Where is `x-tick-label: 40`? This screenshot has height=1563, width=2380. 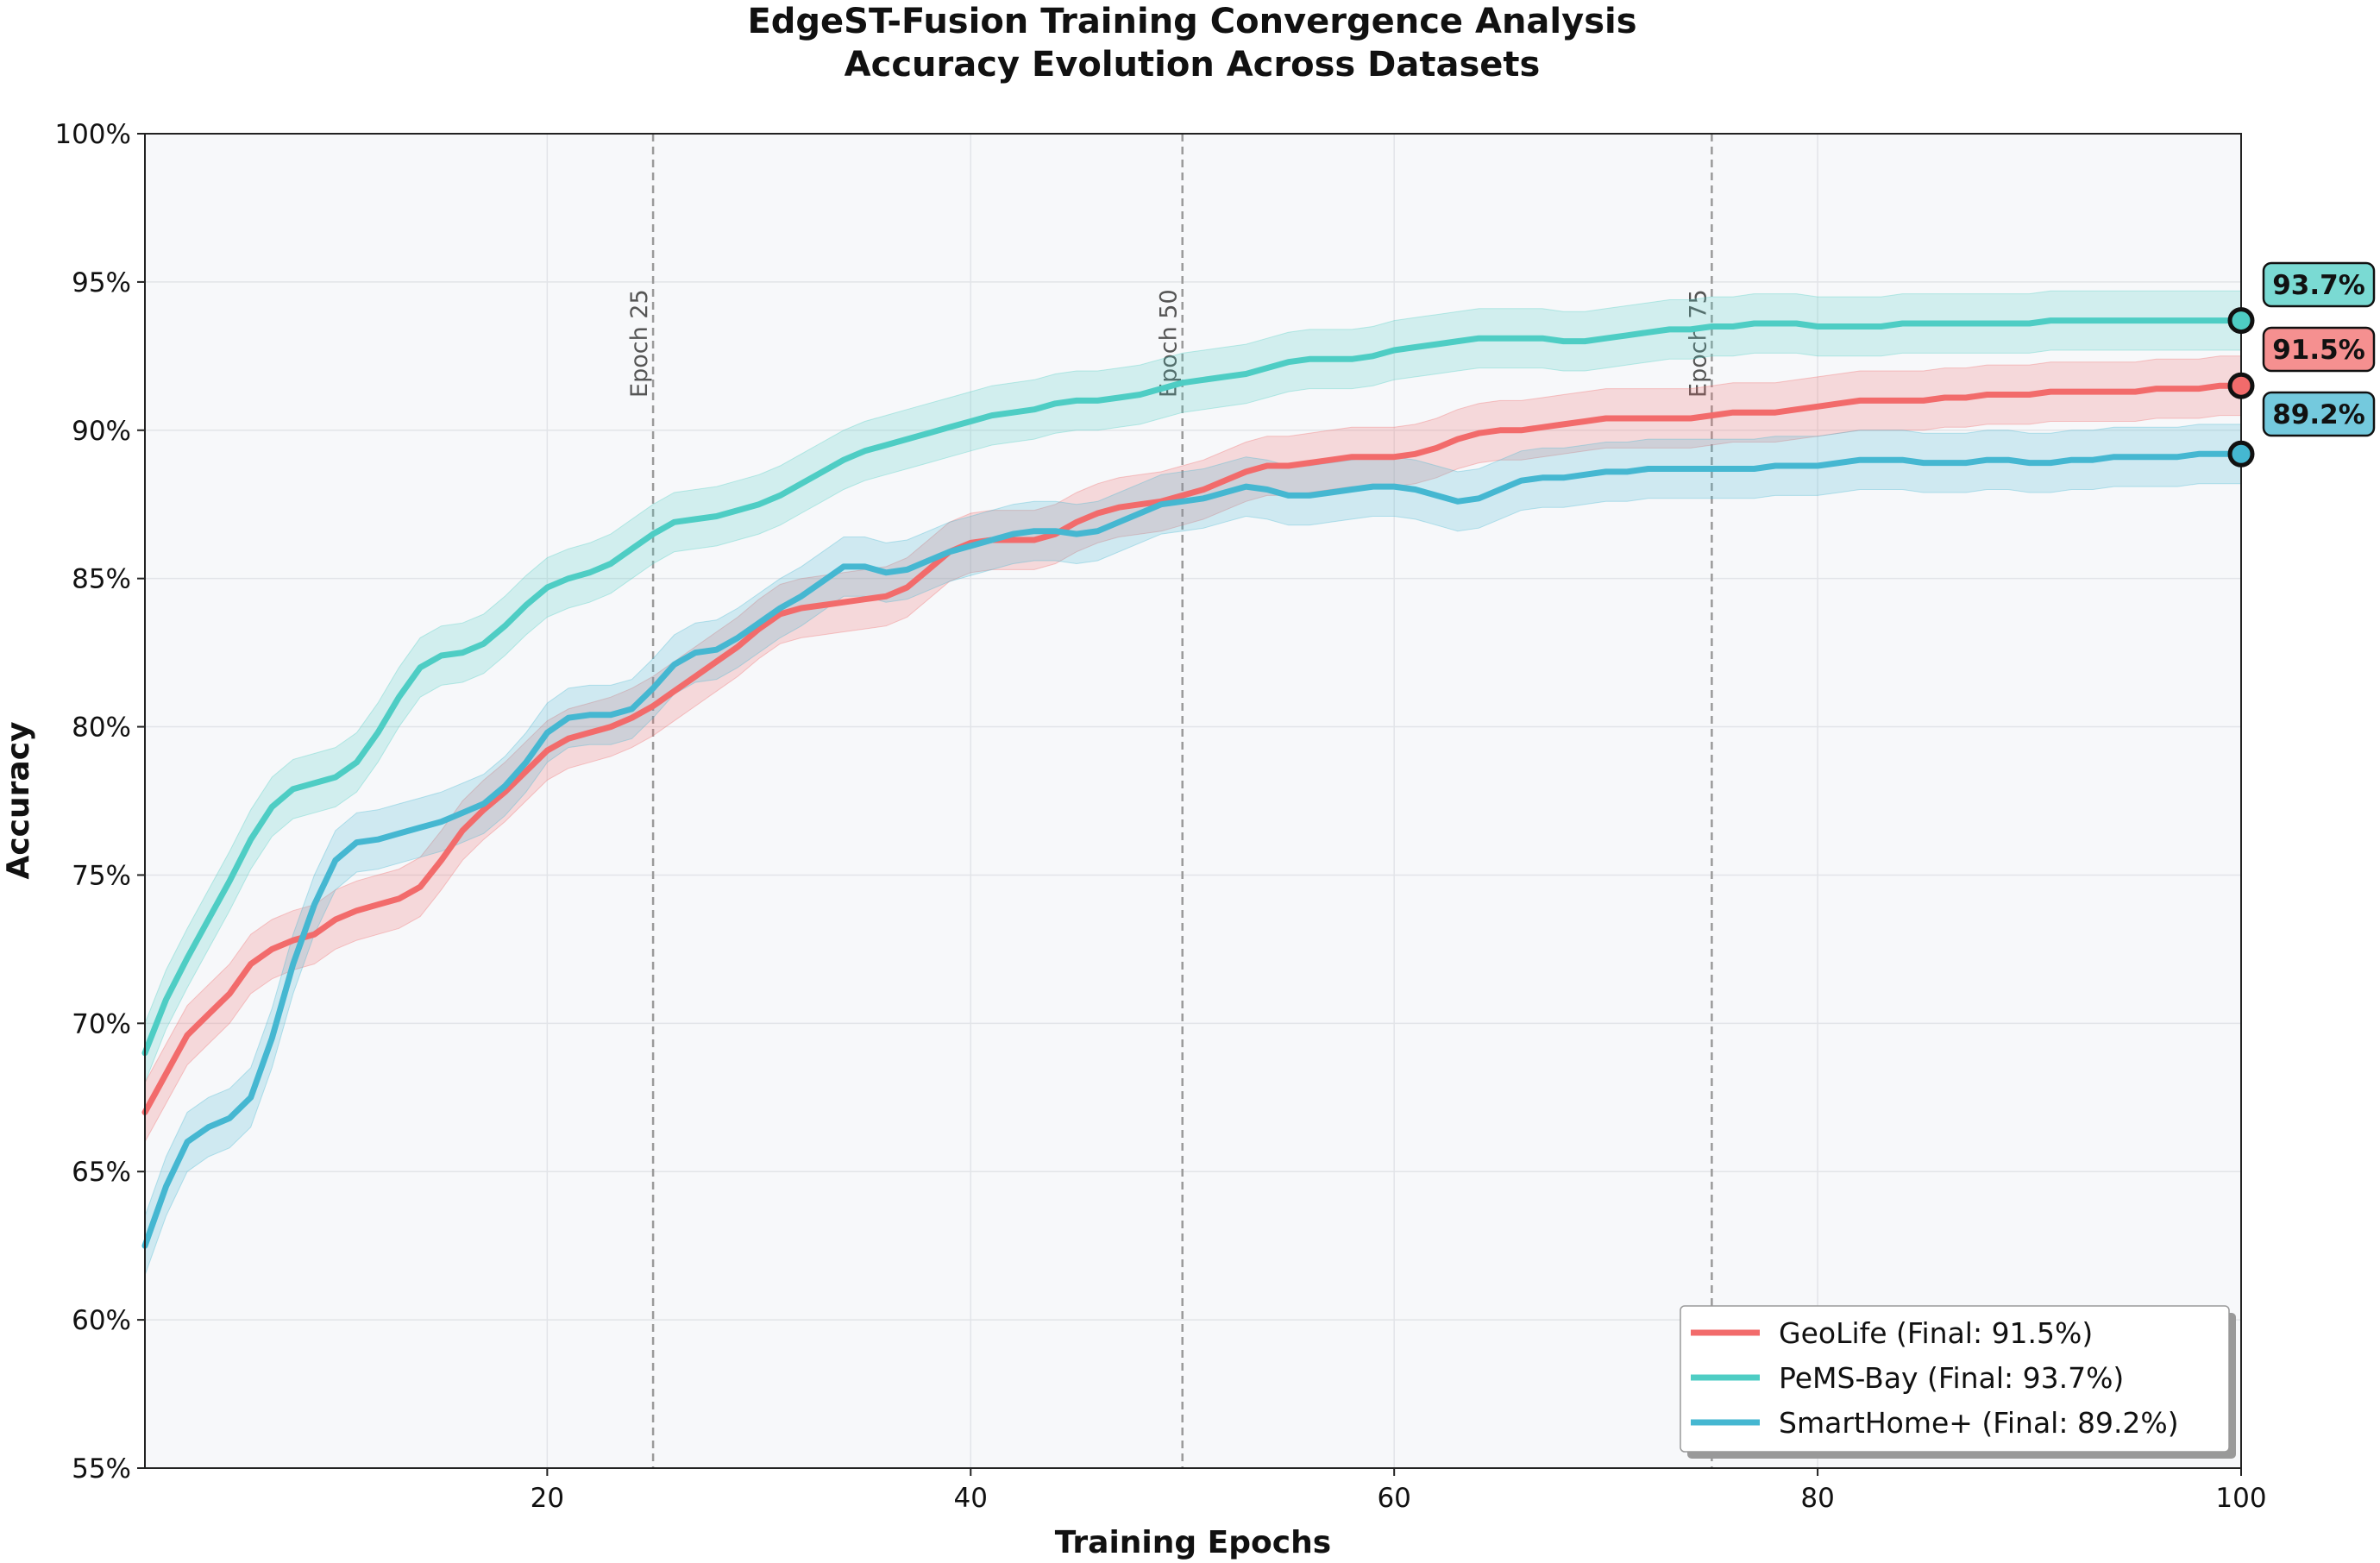 x-tick-label: 40 is located at coordinates (971, 1498).